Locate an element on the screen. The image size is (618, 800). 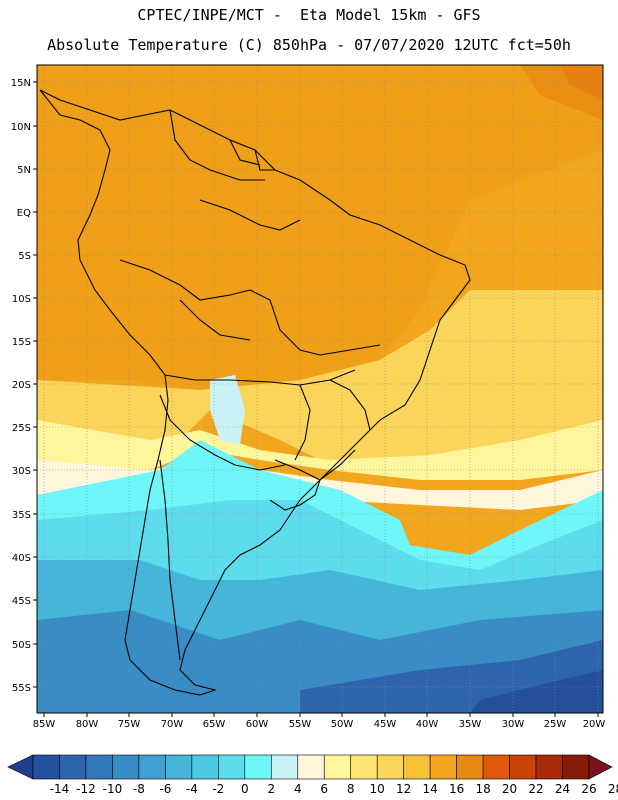
lat-label: 20S is located at coordinates (21, 385).